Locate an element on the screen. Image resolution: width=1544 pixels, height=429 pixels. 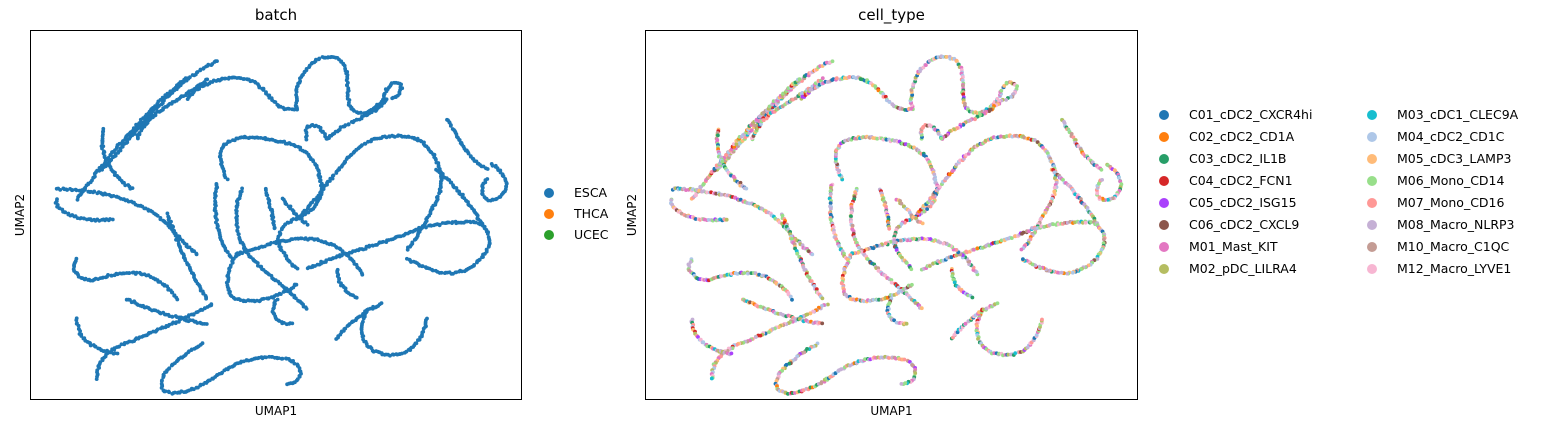
legend-item: ESCA is located at coordinates (575, 192).